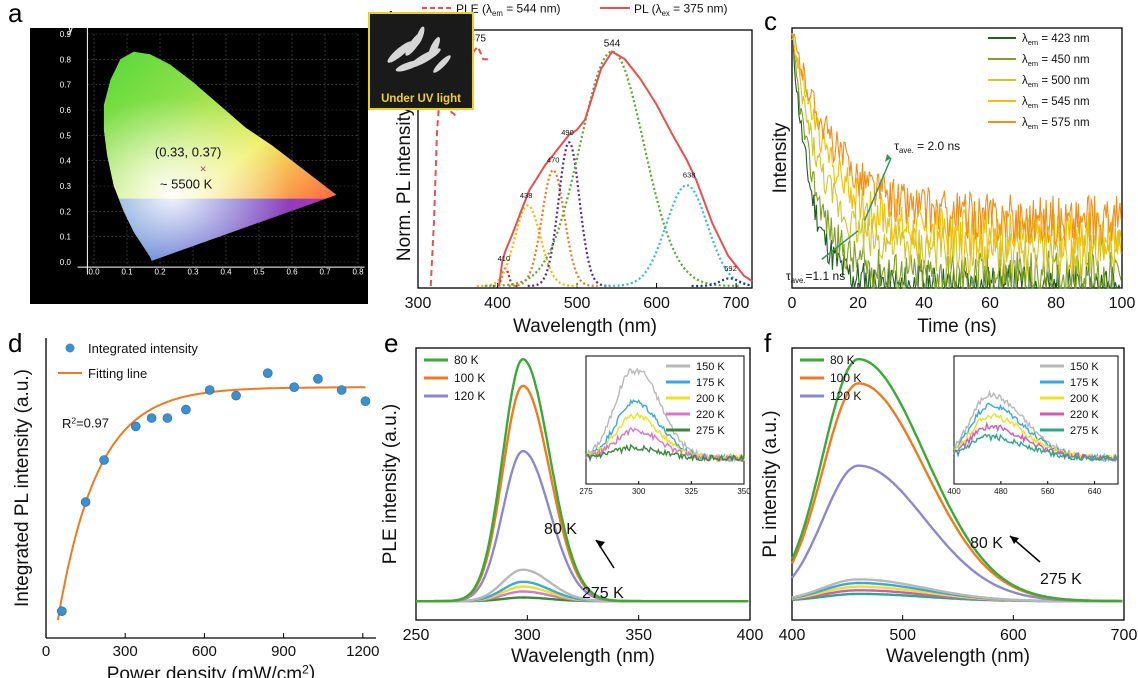 This screenshot has height=678, width=1138. I want to click on cie-x-tick: 0.6, so click(292, 272).